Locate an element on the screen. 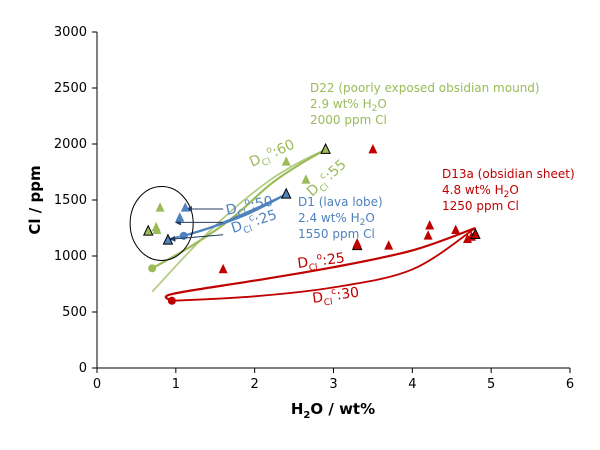 The width and height of the screenshot is (600, 450). curve-label-red-c: DClc:30 is located at coordinates (335, 297).